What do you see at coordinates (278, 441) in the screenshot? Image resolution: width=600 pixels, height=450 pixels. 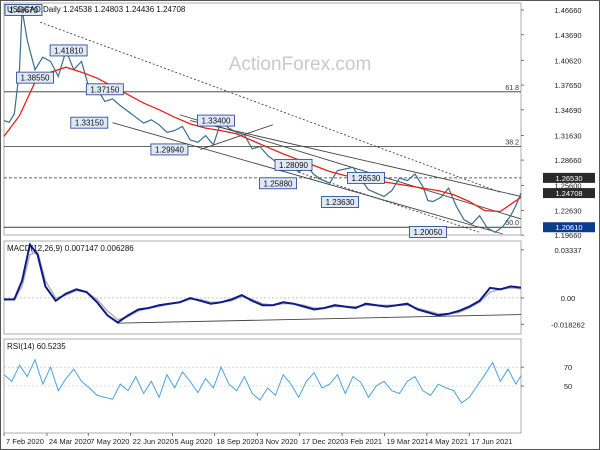 I see `x-axis-tick-label: 3 Nov 2020` at bounding box center [278, 441].